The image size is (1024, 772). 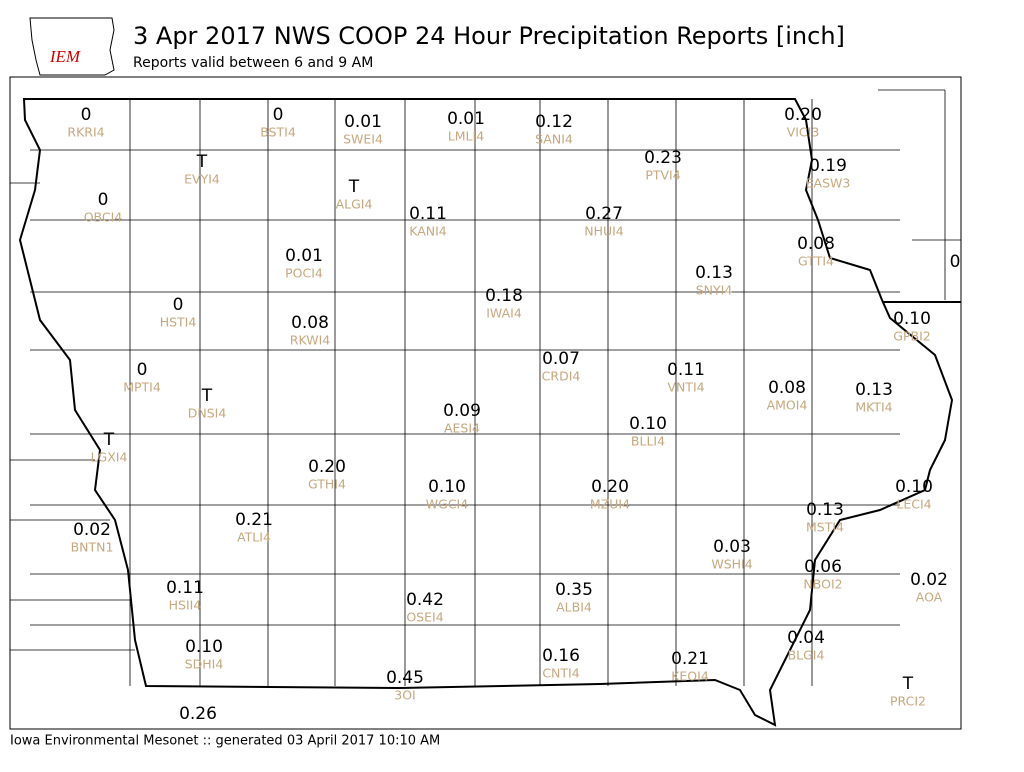 I want to click on station-id: EVYI4, so click(x=202, y=179).